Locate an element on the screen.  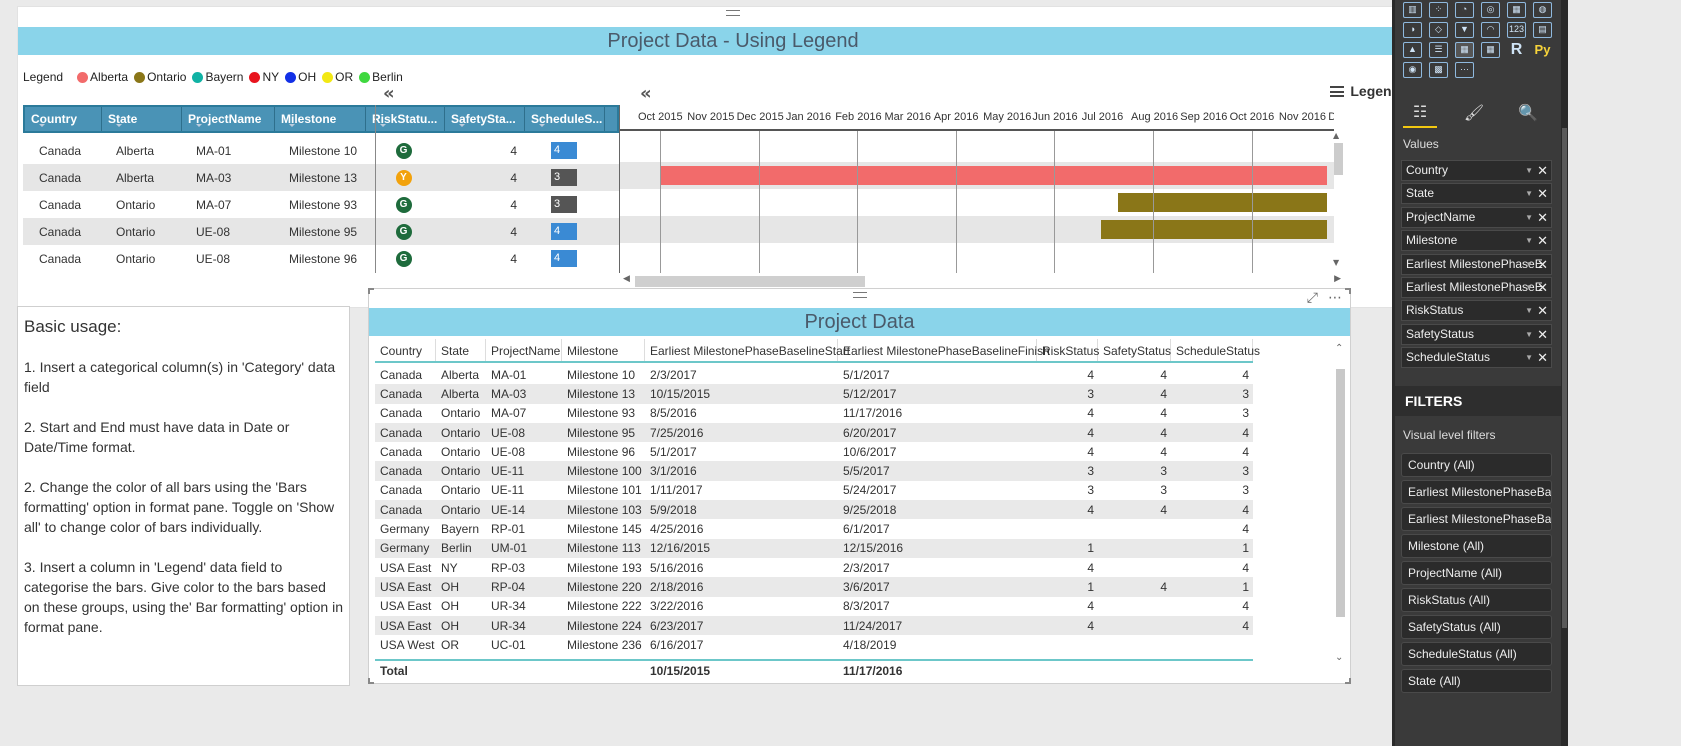
scroll-left-icon: ◀ is located at coordinates (626, 279).